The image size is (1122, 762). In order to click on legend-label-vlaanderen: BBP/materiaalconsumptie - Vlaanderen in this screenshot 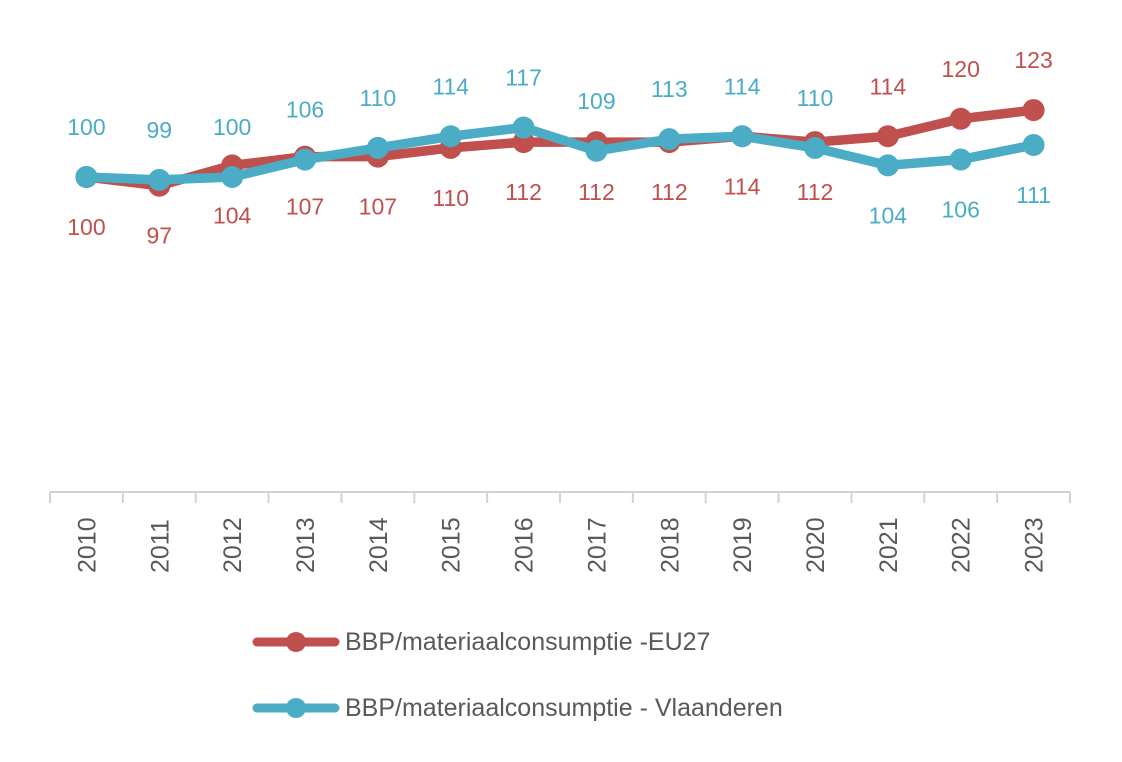, I will do `click(564, 707)`.